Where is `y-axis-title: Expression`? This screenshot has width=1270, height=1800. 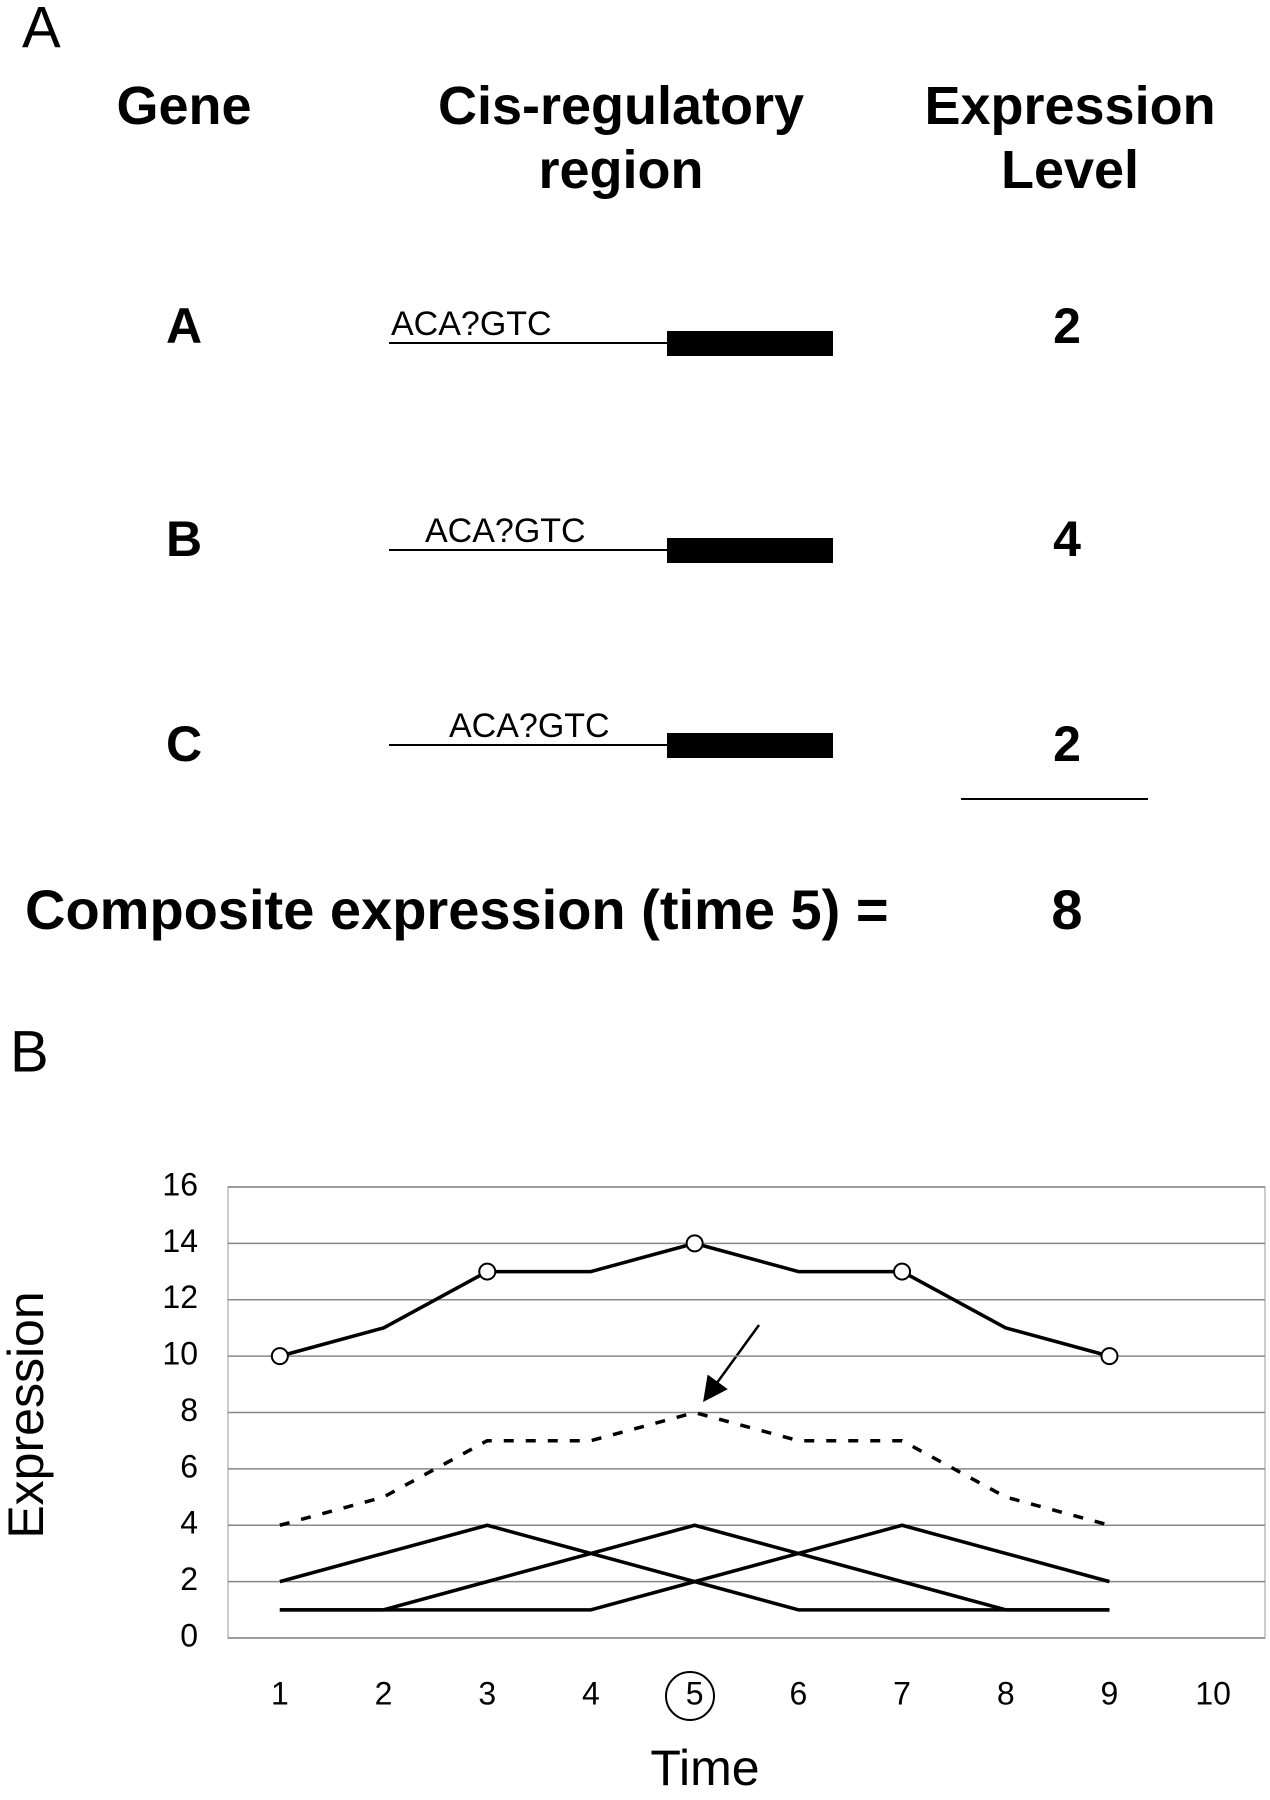
y-axis-title: Expression is located at coordinates (27, 1414).